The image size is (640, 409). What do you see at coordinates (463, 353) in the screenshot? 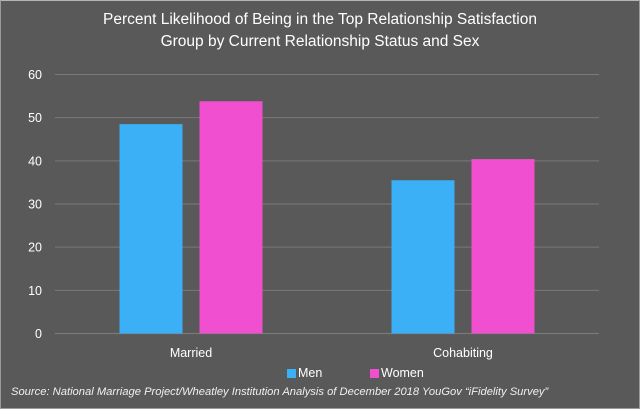
I see `x-tick-label: Cohabiting` at bounding box center [463, 353].